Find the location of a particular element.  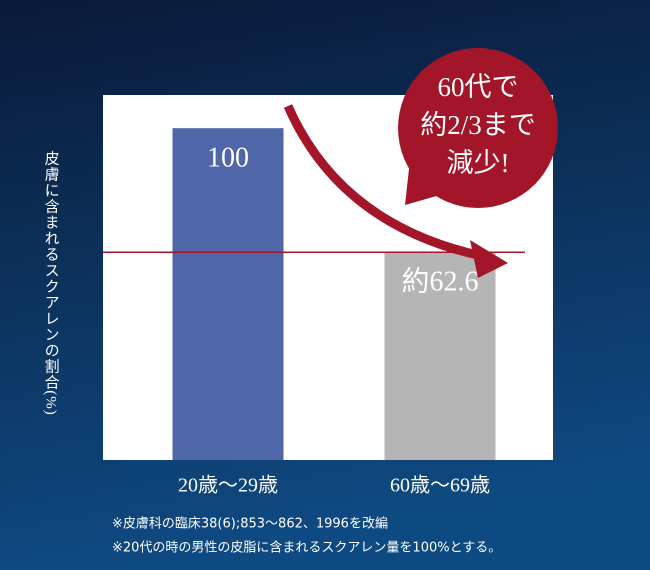

x-tick-label: 20歳～29歳 is located at coordinates (228, 485).